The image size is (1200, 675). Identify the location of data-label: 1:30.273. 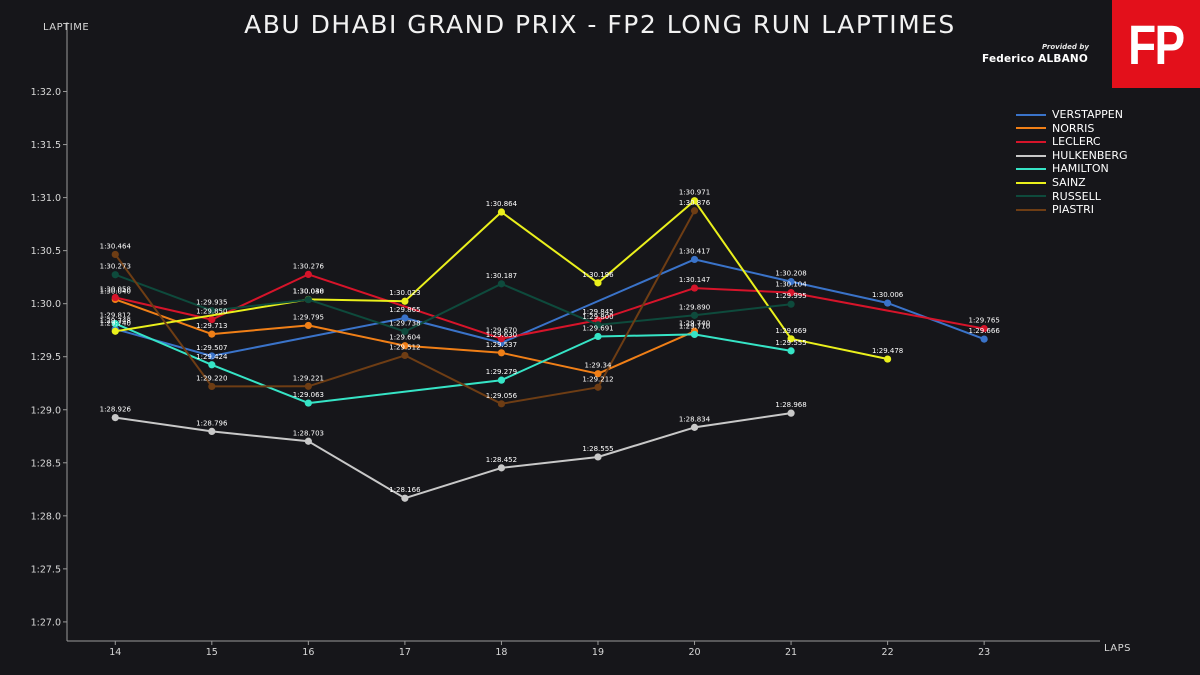
(115, 267).